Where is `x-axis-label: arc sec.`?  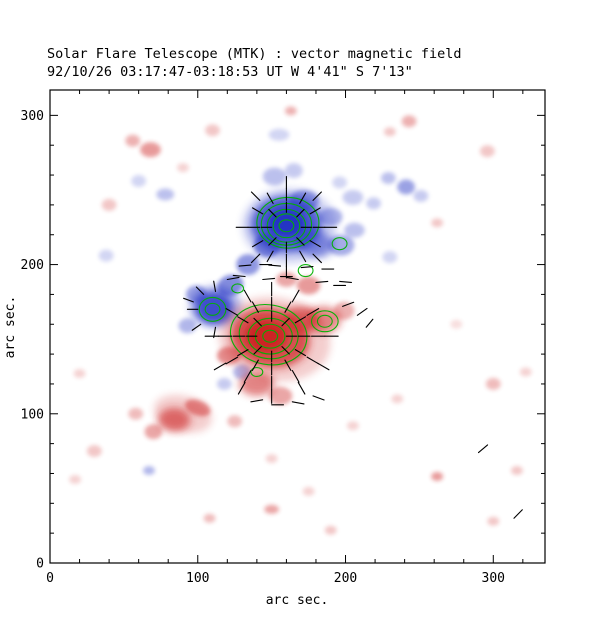 x-axis-label: arc sec. is located at coordinates (297, 600).